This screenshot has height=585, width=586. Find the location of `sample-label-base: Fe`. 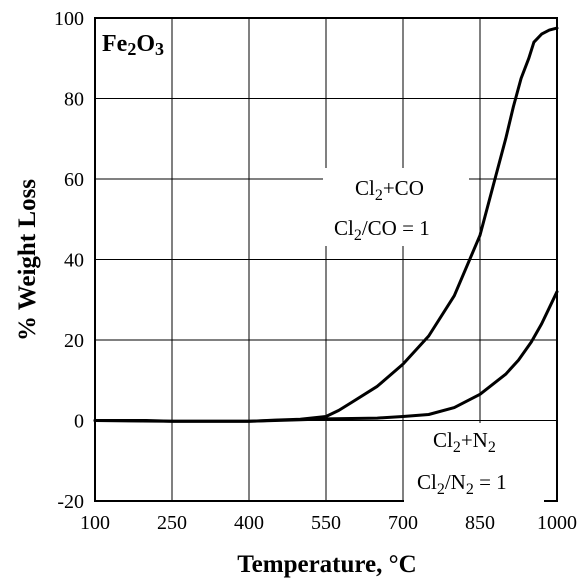

sample-label-base: Fe is located at coordinates (115, 44).